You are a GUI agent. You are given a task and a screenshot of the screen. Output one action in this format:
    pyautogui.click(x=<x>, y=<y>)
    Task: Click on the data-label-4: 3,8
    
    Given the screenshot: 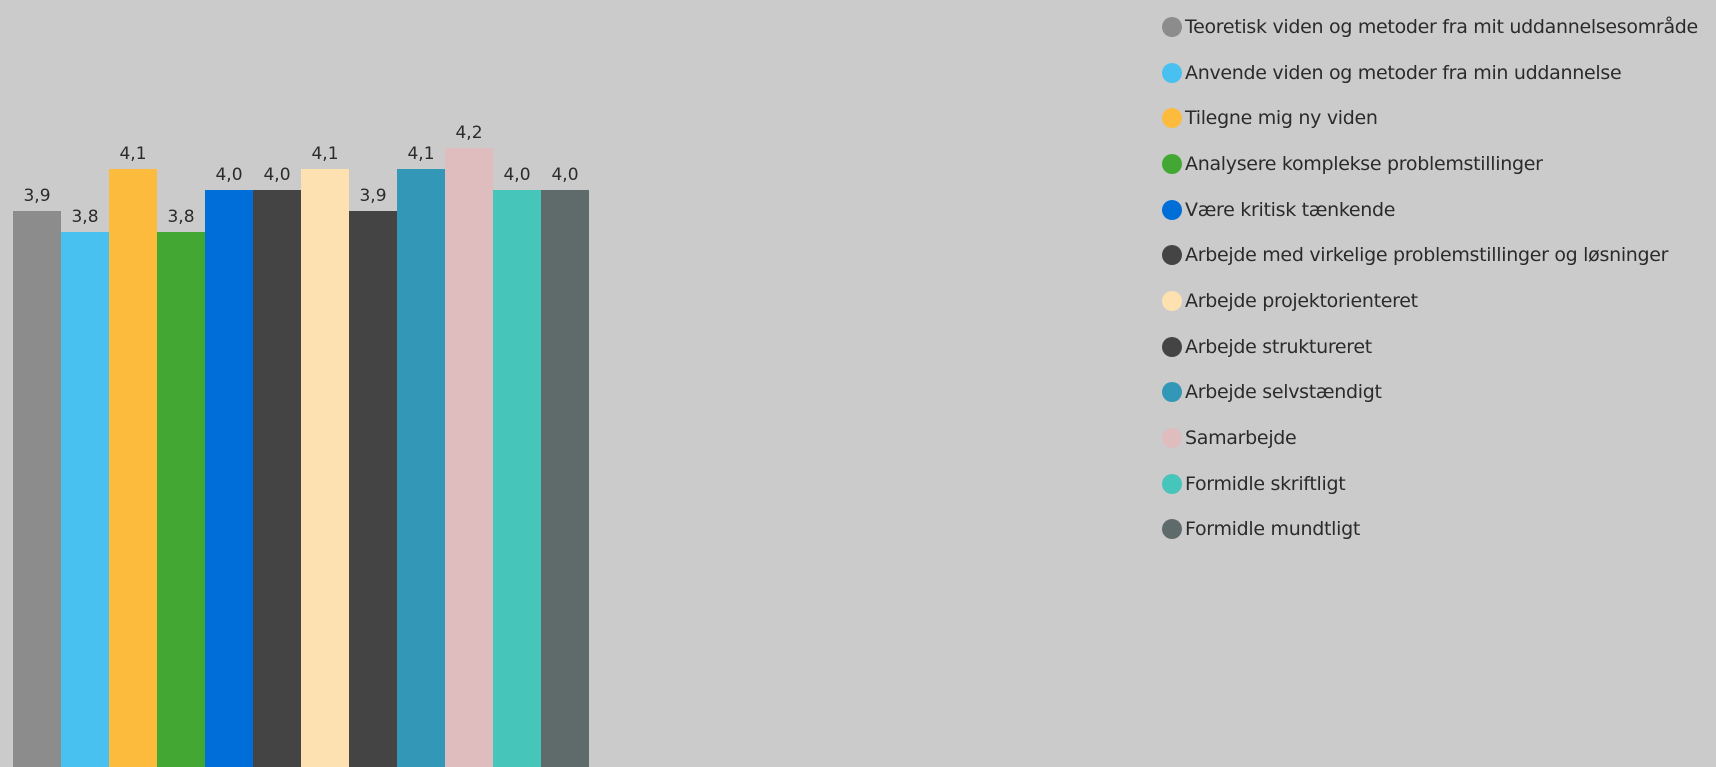 What is the action you would take?
    pyautogui.click(x=180, y=217)
    